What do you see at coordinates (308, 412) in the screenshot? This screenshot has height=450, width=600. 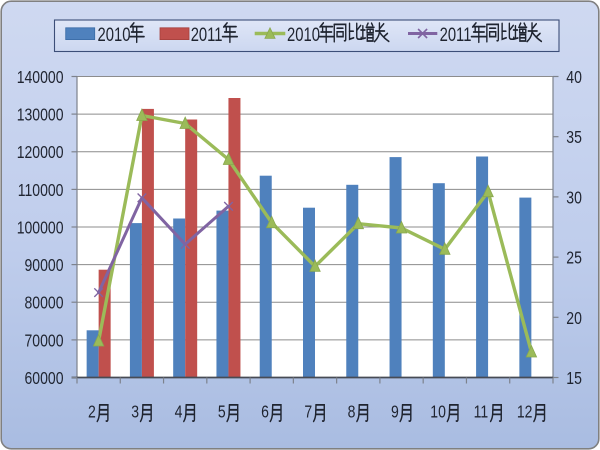 I see `svg-text: 7` at bounding box center [308, 412].